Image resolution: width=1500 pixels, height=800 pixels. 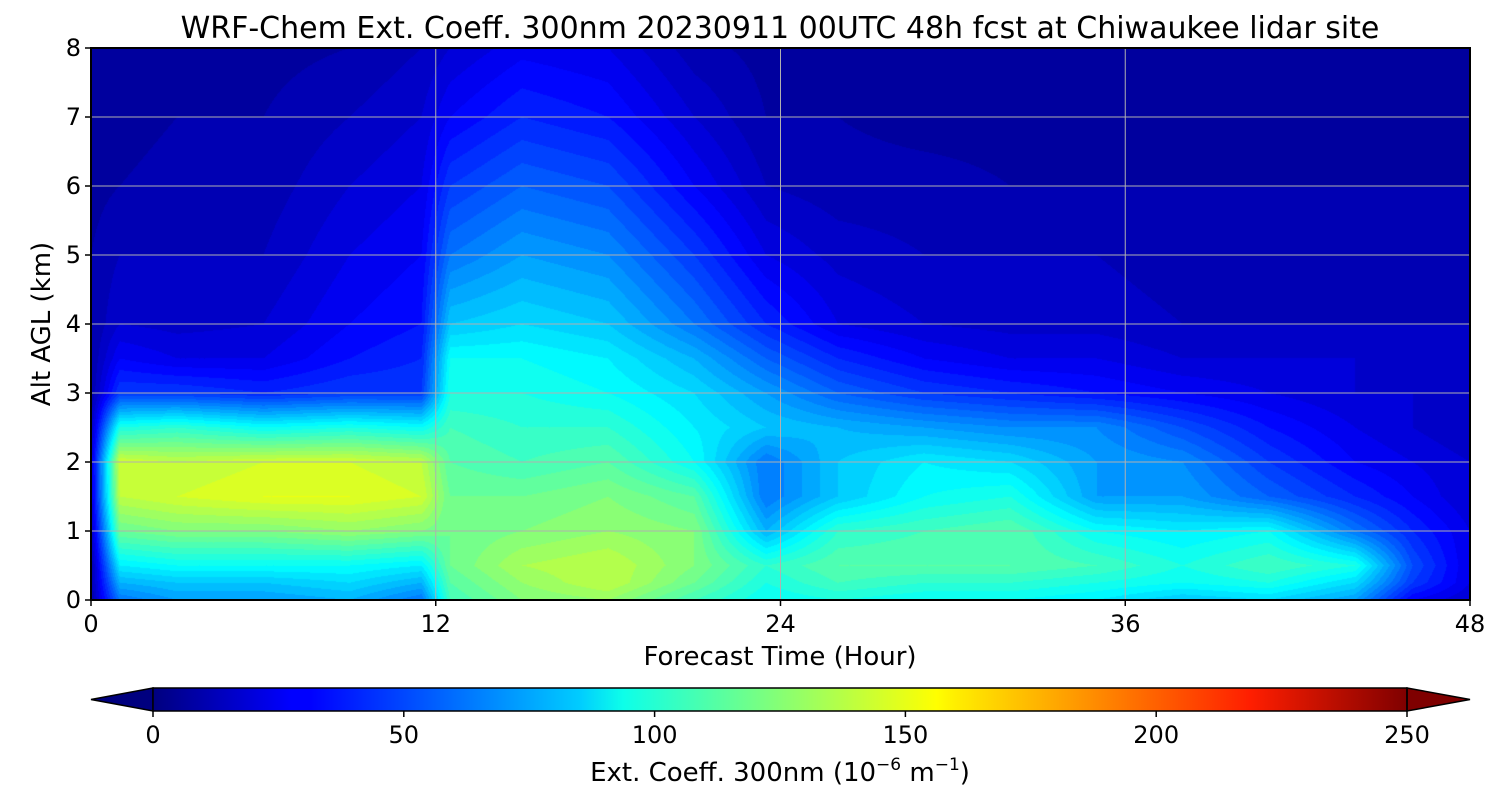 I want to click on y-axis-label: Alt AGL (km), so click(x=42, y=324).